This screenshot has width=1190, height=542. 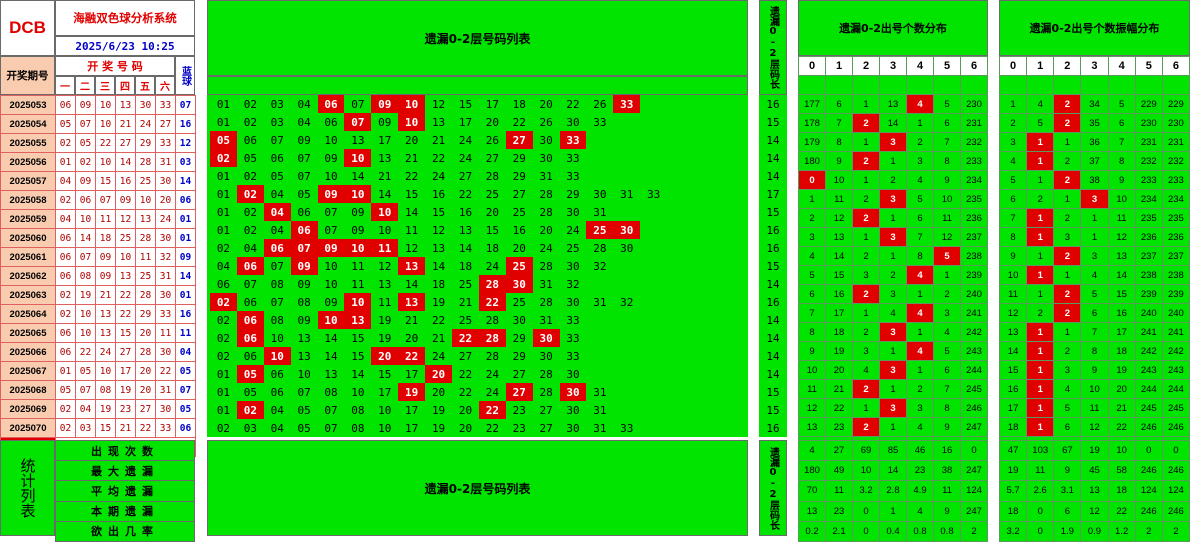 What do you see at coordinates (546, 230) in the screenshot?
I see `grid-cell: 20` at bounding box center [546, 230].